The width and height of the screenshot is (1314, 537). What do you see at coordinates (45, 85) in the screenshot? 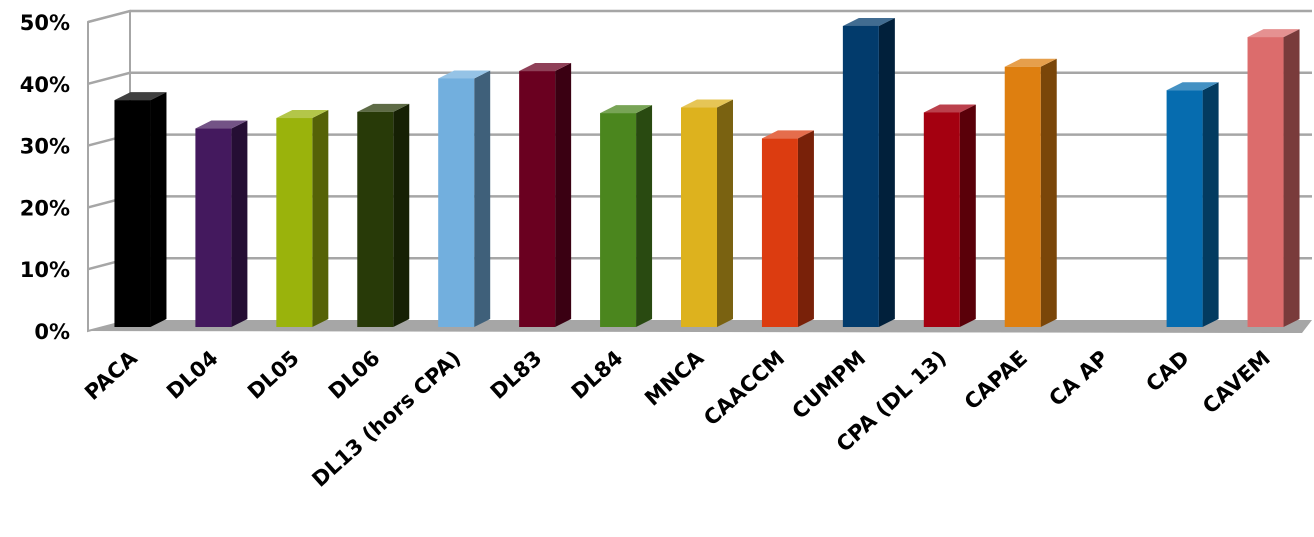
I see `y-tick-label: 40%` at bounding box center [45, 85].